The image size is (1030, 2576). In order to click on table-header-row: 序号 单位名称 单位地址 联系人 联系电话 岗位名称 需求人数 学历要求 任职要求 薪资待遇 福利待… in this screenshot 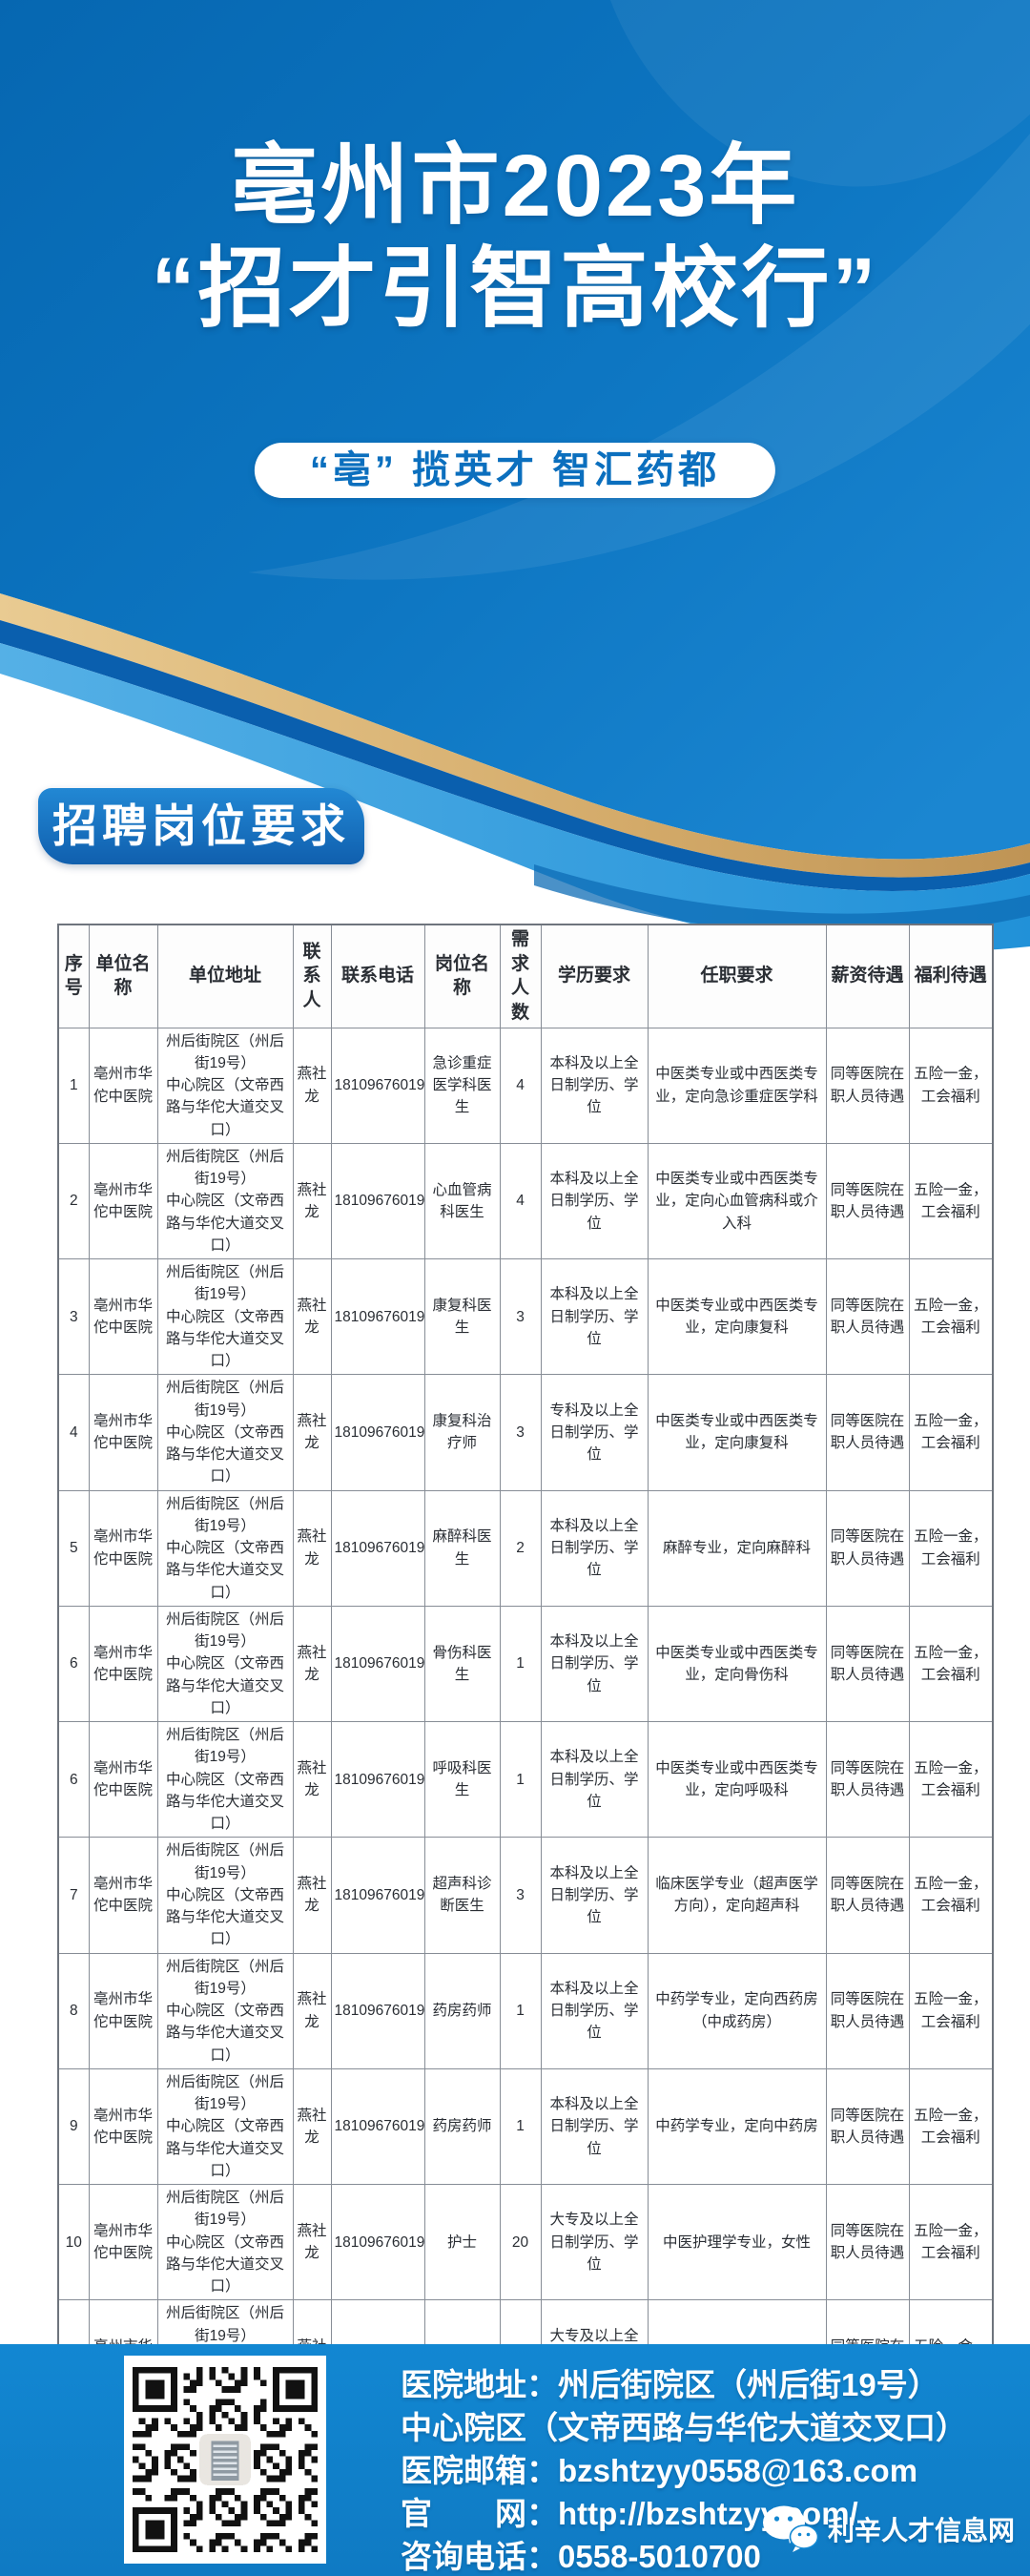, I will do `click(525, 976)`.